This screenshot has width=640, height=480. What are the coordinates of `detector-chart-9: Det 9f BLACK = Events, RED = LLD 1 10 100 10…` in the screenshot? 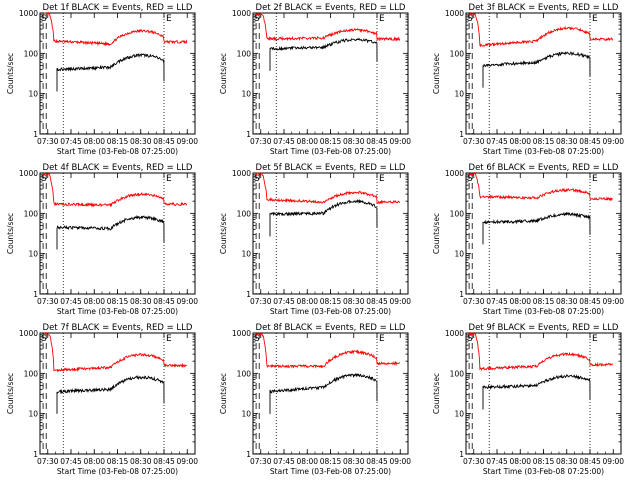 It's located at (528, 399).